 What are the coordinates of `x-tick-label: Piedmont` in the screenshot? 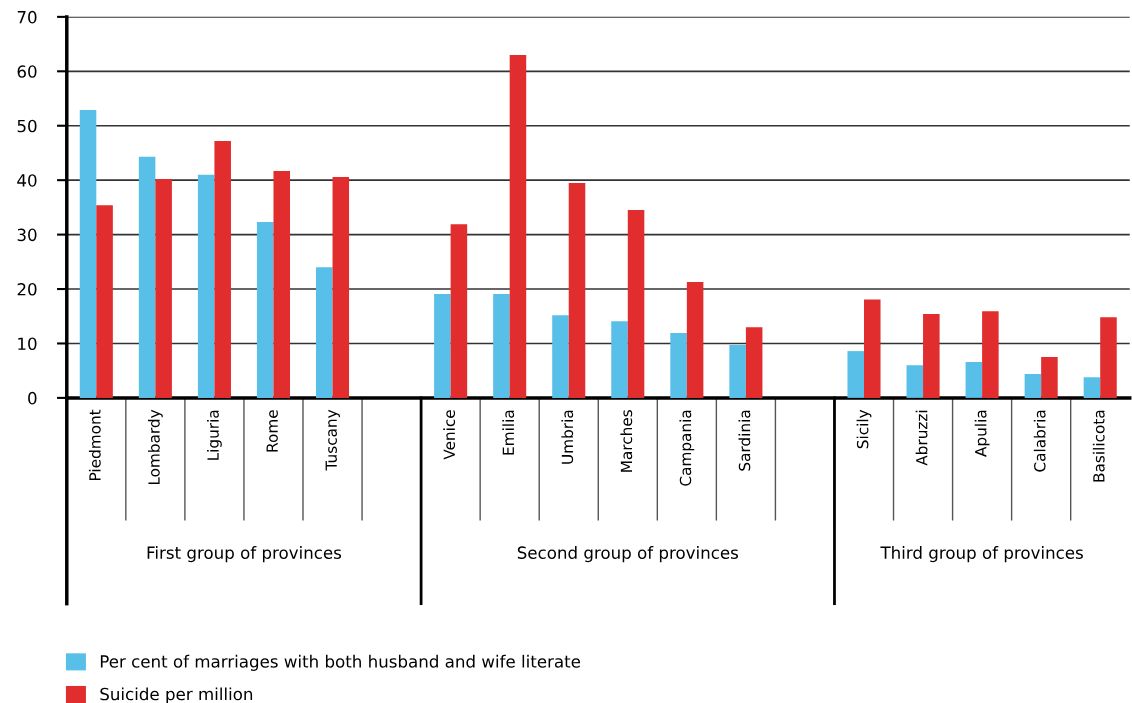 It's located at (94, 444).